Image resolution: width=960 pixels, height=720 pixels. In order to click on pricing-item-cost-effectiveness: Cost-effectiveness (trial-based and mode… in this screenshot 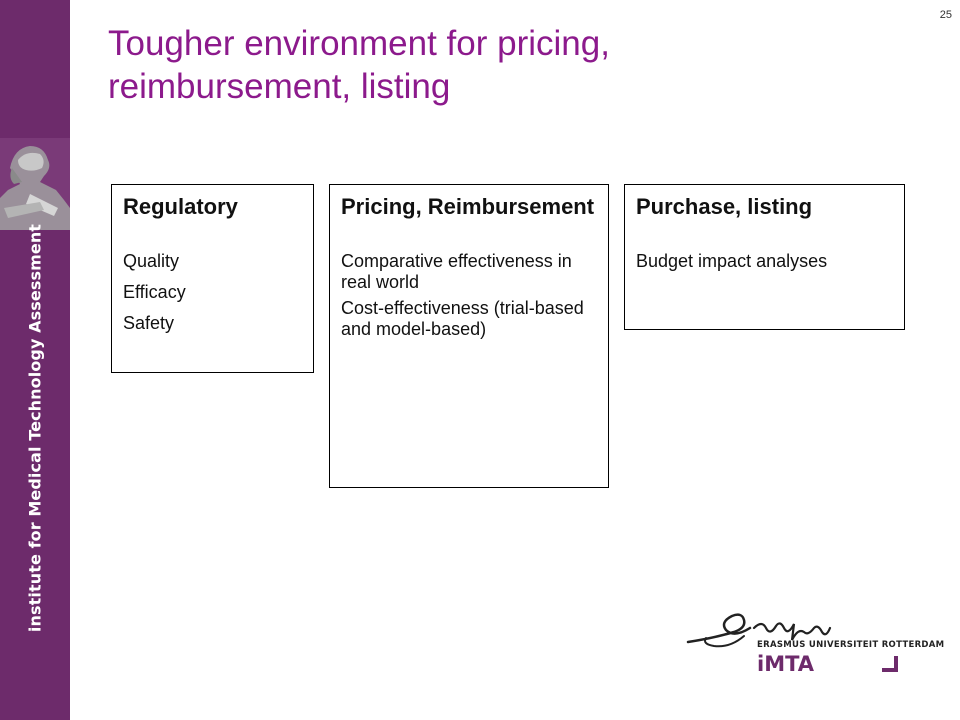, I will do `click(462, 318)`.